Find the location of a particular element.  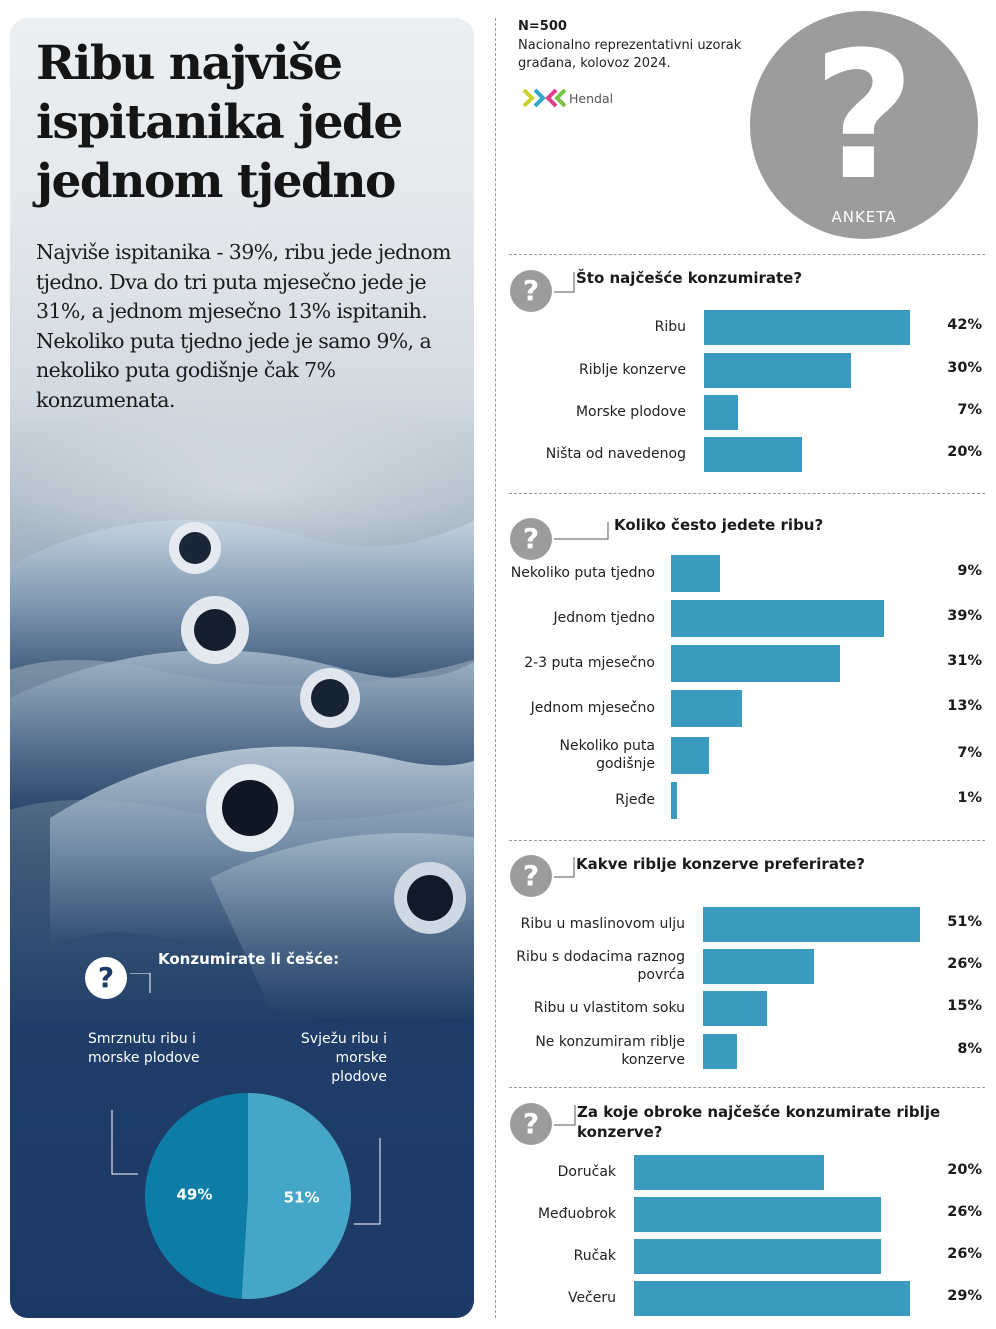

bar-category-label: Ribu s dodacima raznog povrća is located at coordinates (595, 966).